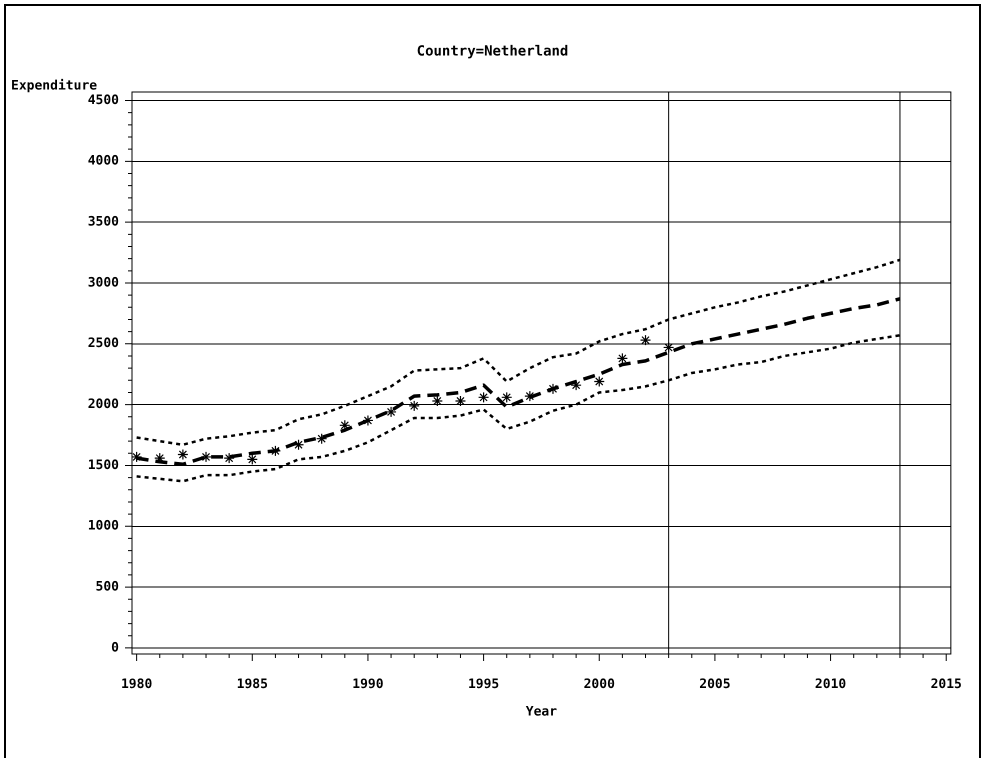  What do you see at coordinates (104, 344) in the screenshot?
I see `y-tick-label: 2500` at bounding box center [104, 344].